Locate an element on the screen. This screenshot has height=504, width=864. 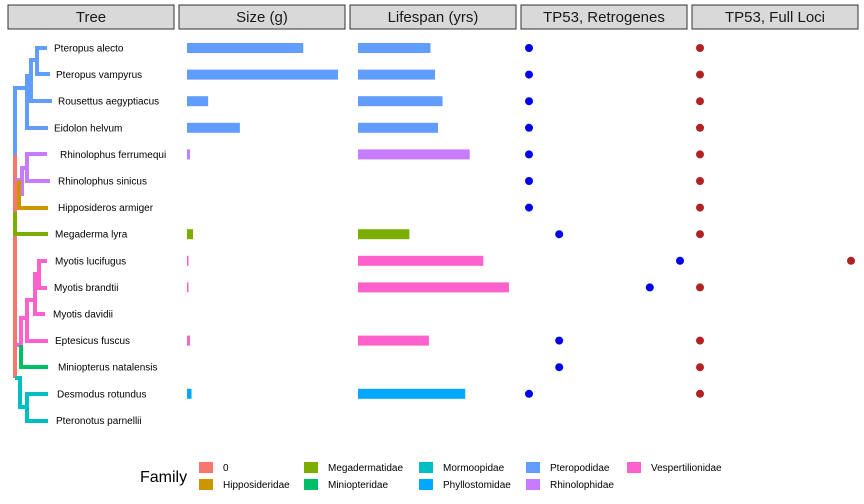
tip-label-myotis-davidii: Myotis davidii is located at coordinates (83, 315).